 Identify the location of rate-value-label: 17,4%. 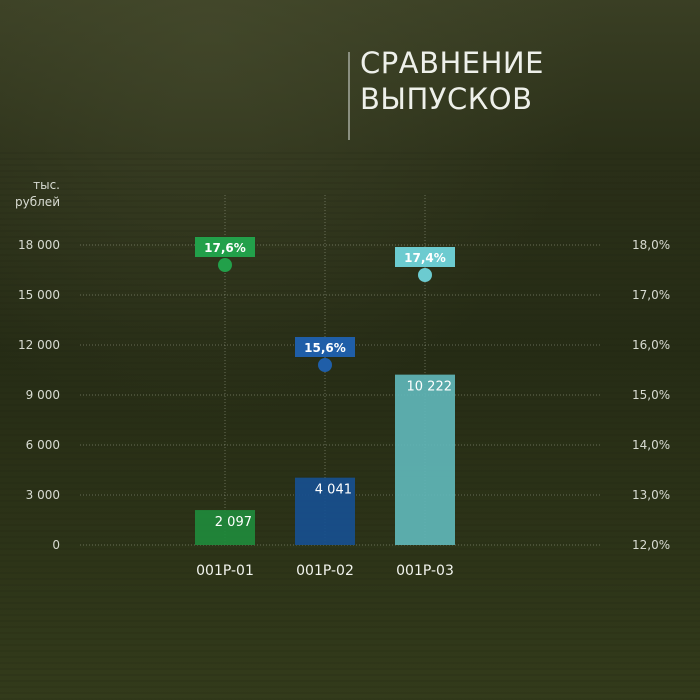
(425, 258).